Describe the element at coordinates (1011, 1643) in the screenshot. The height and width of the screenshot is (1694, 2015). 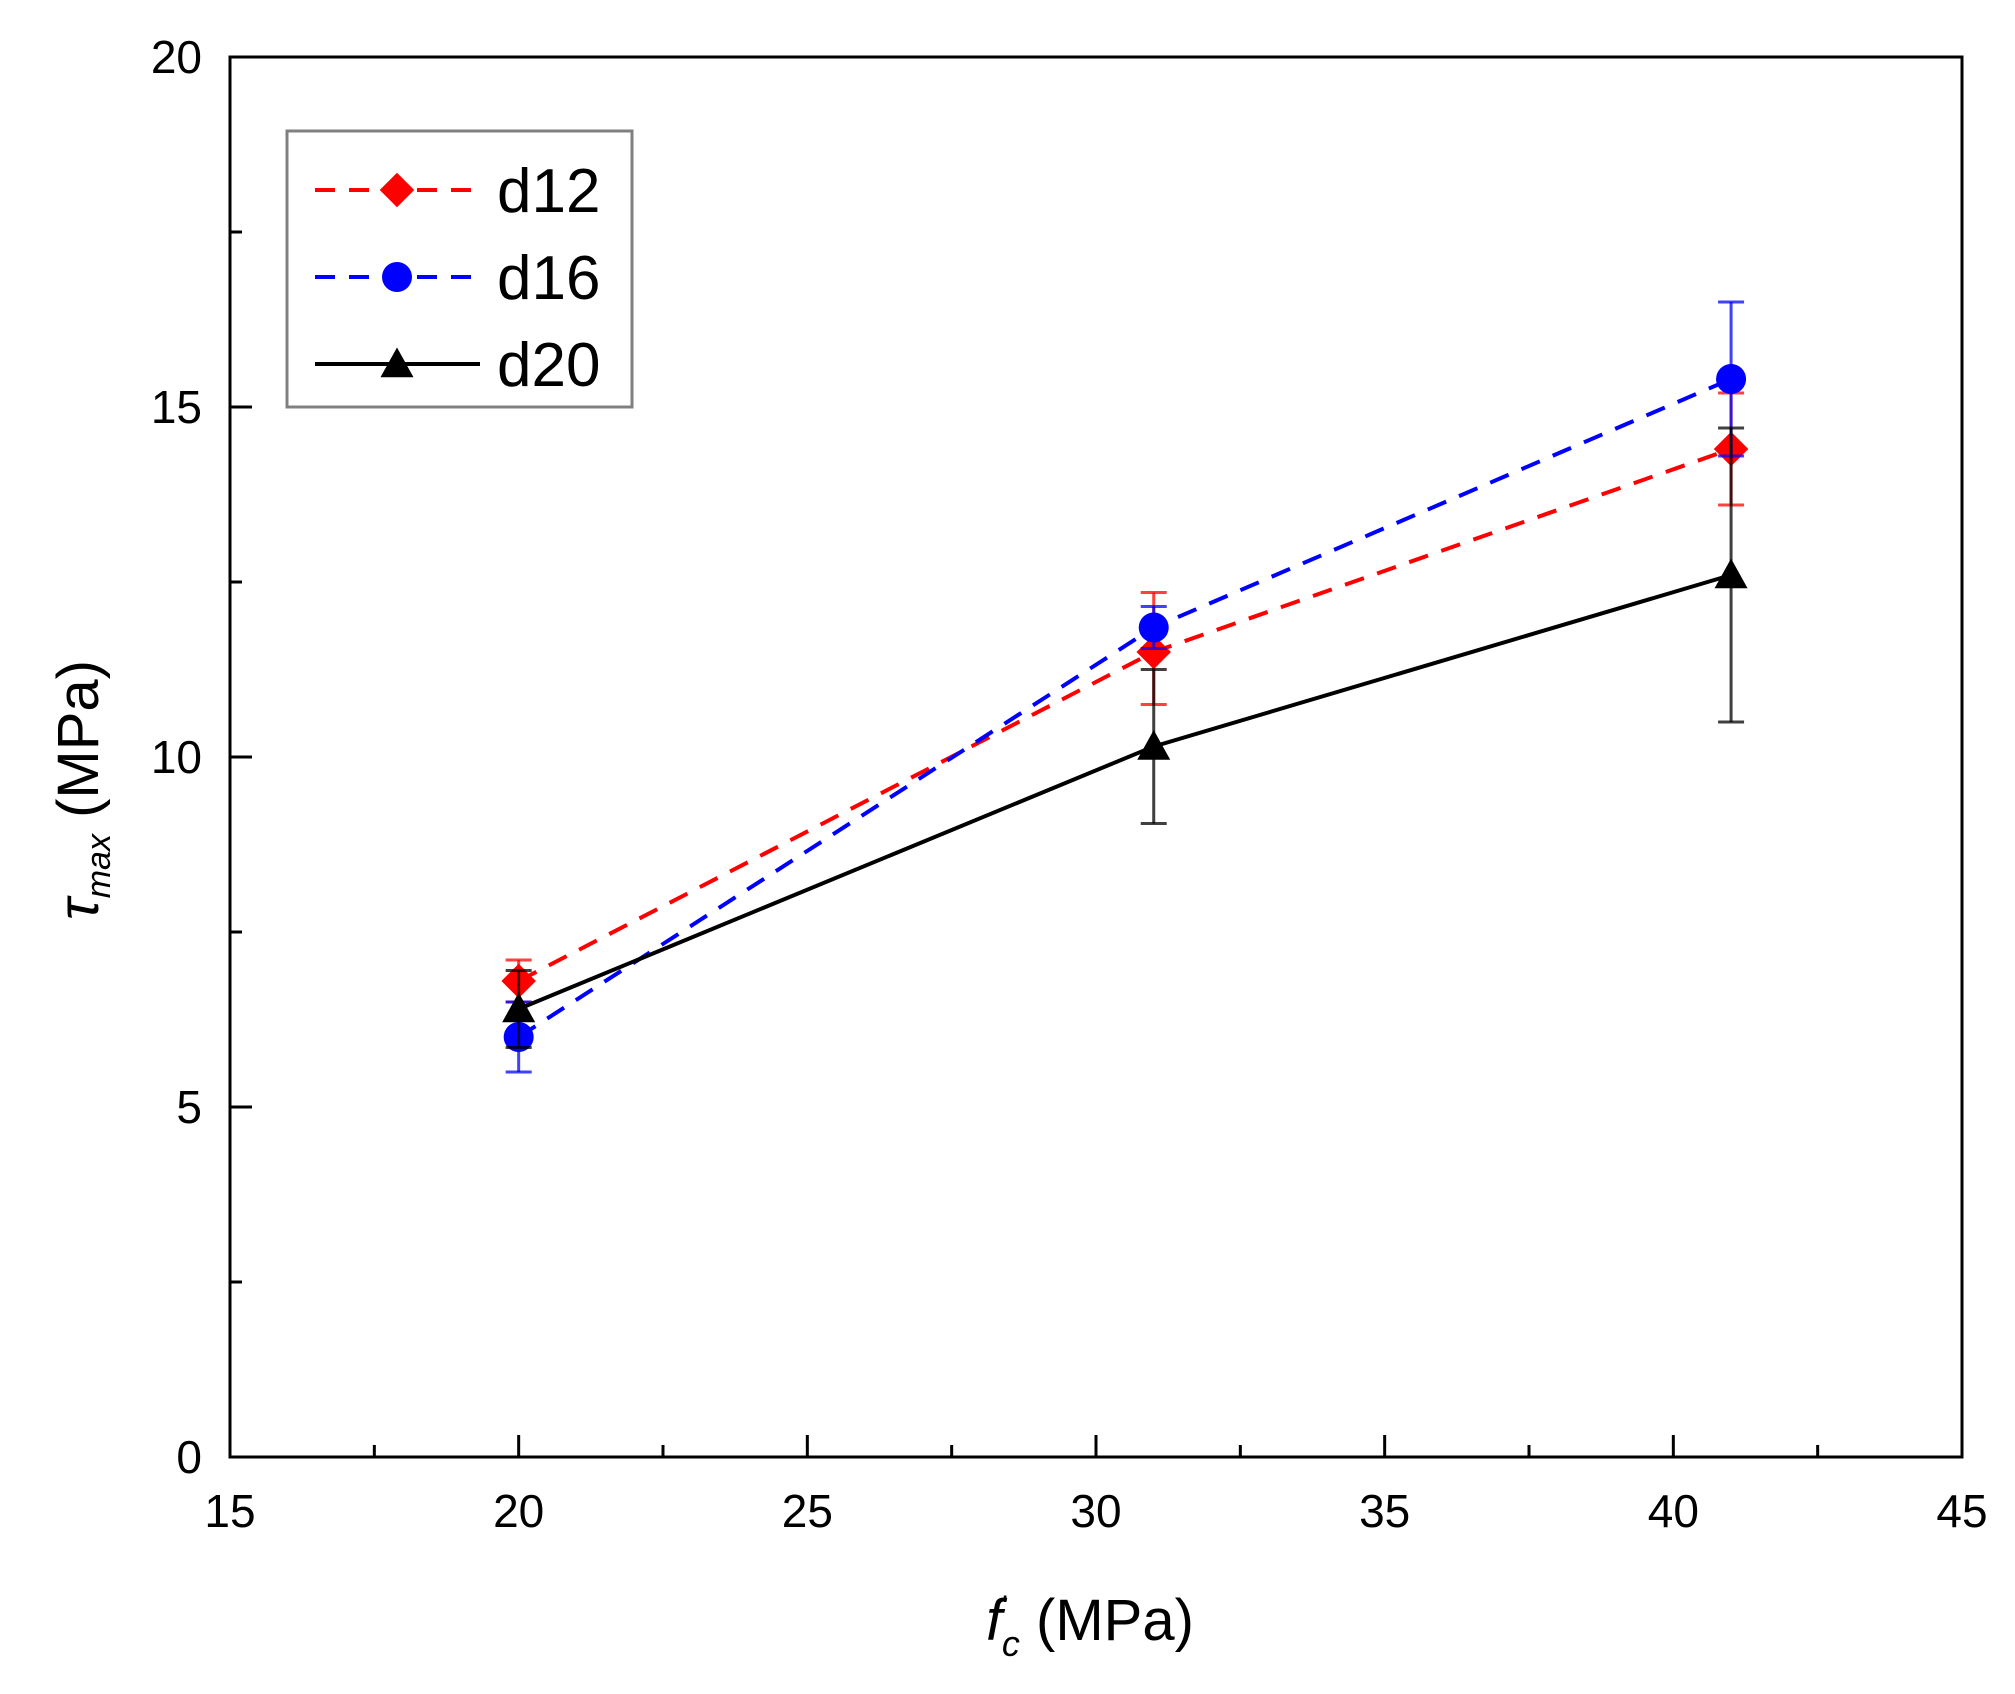
I see `x-axis-title-sub: c` at that location.